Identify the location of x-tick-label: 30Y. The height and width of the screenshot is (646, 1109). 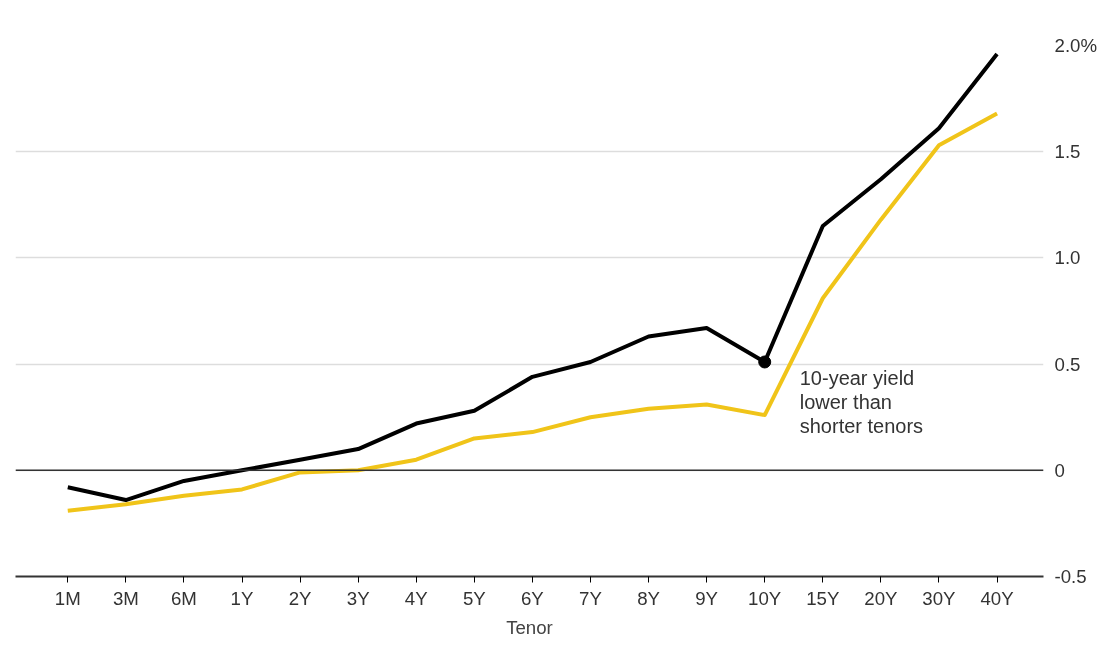
(939, 598).